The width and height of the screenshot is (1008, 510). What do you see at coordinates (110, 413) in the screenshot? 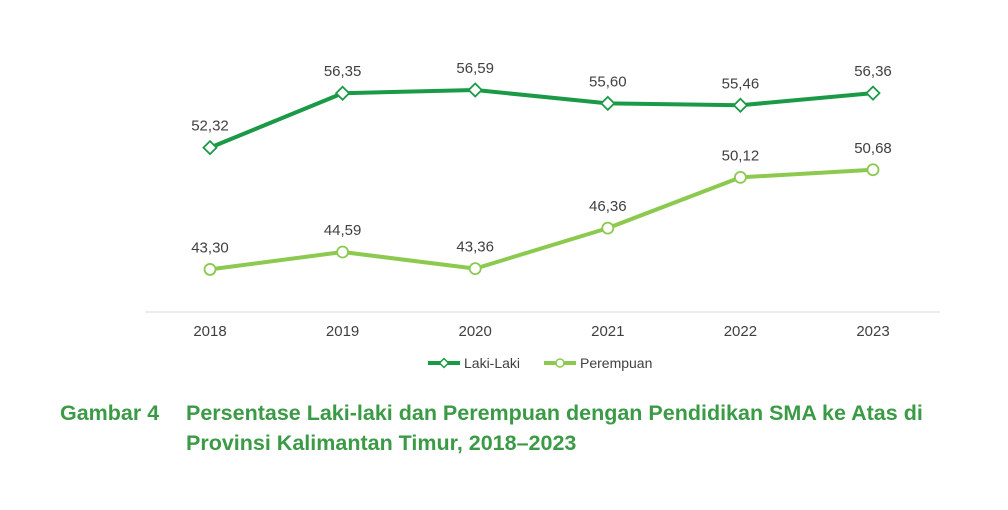
I see `caption-label: Gambar 4` at bounding box center [110, 413].